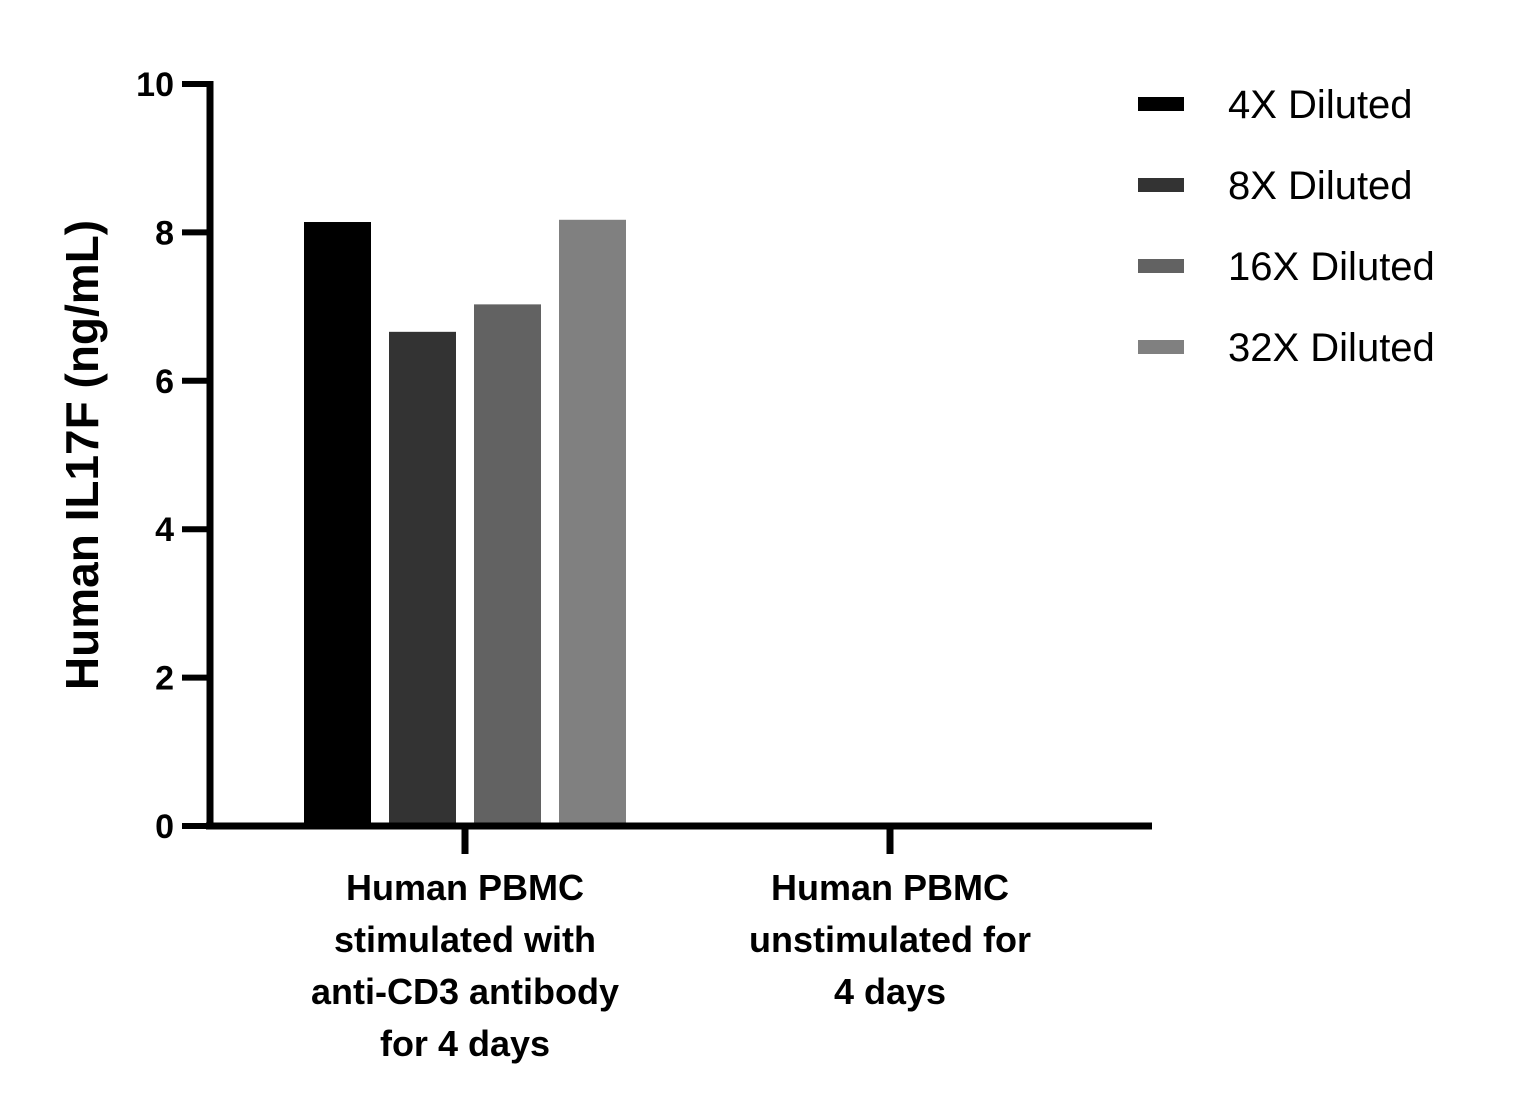  Describe the element at coordinates (164, 827) in the screenshot. I see `y-tick-label: 0` at that location.